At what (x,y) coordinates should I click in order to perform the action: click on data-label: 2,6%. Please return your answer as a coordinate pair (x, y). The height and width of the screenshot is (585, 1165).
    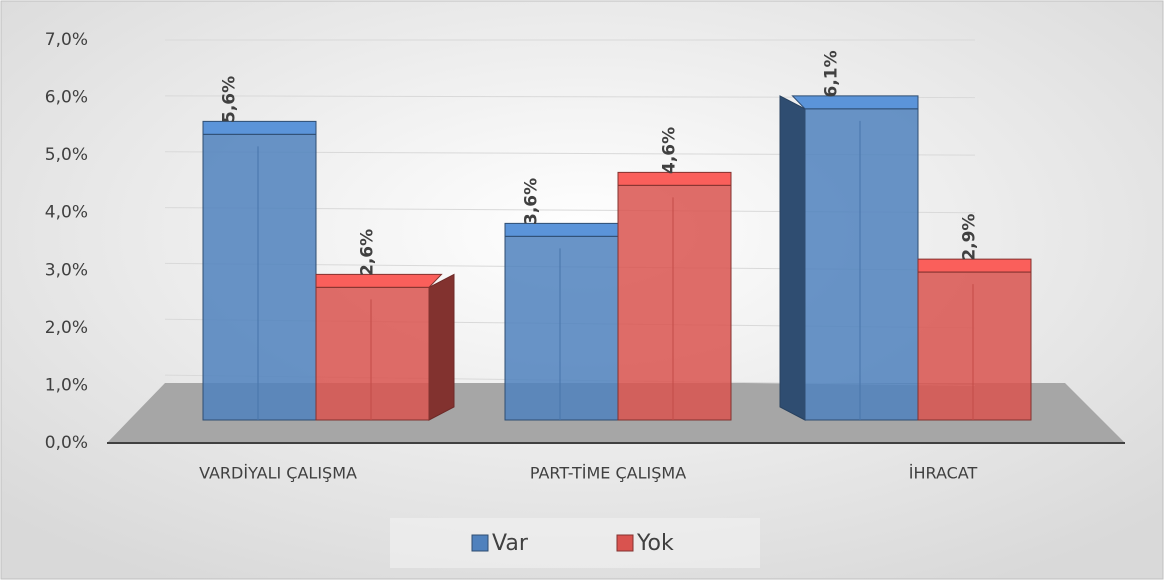
    Looking at the image, I should click on (368, 252).